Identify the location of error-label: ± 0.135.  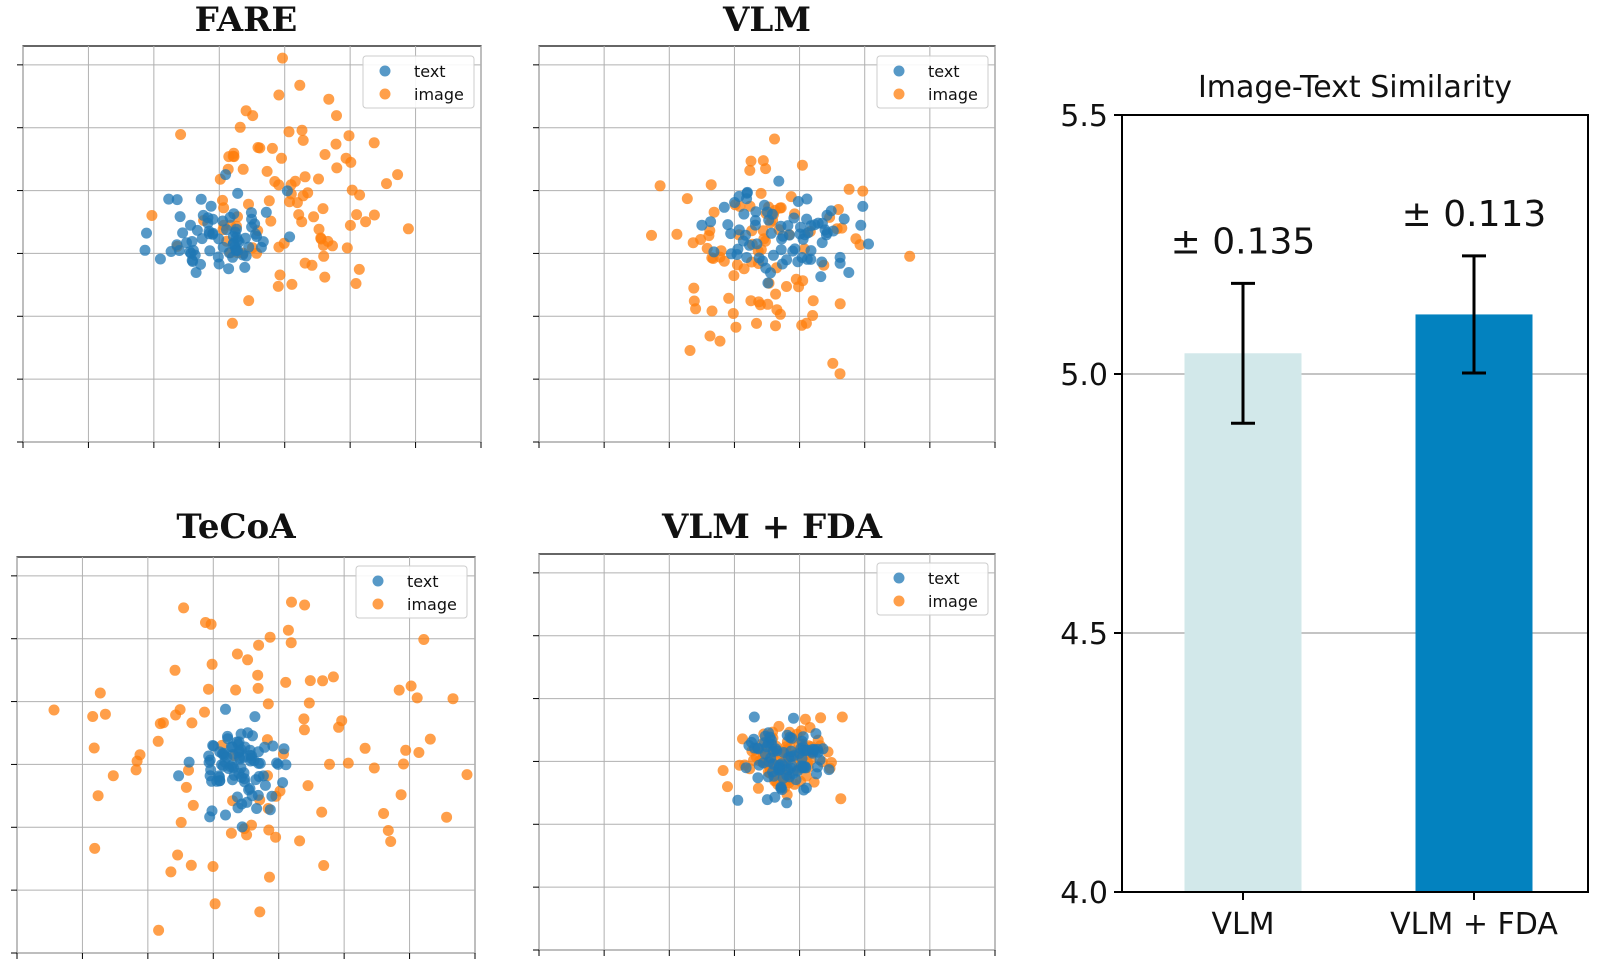
(1243, 241).